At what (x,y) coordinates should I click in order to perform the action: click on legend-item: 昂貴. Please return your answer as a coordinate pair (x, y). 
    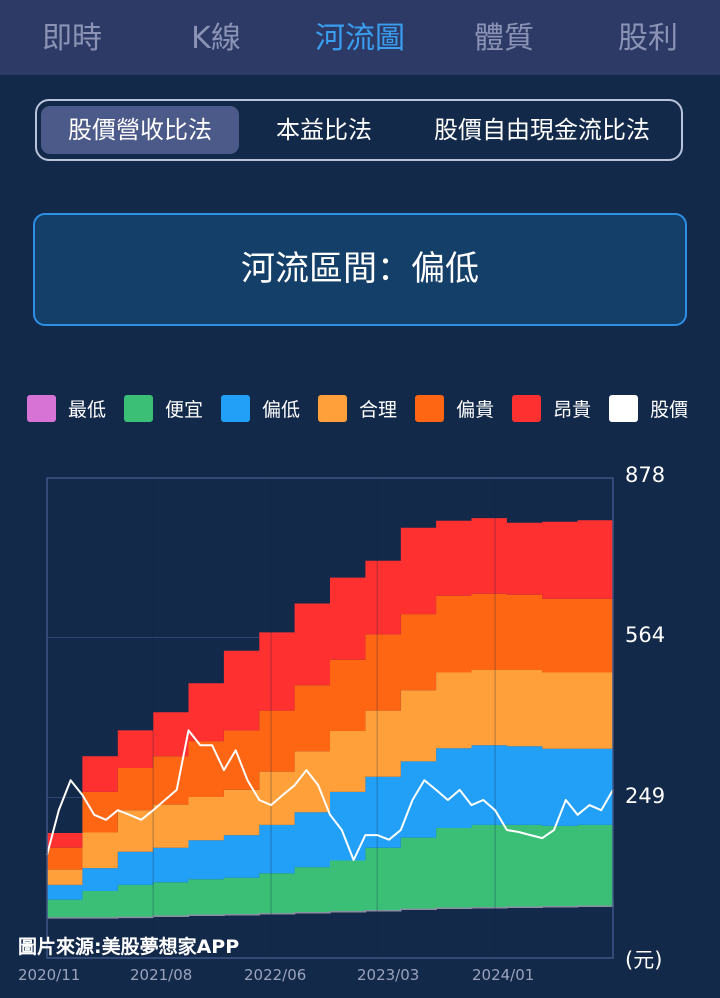
    Looking at the image, I should click on (551, 408).